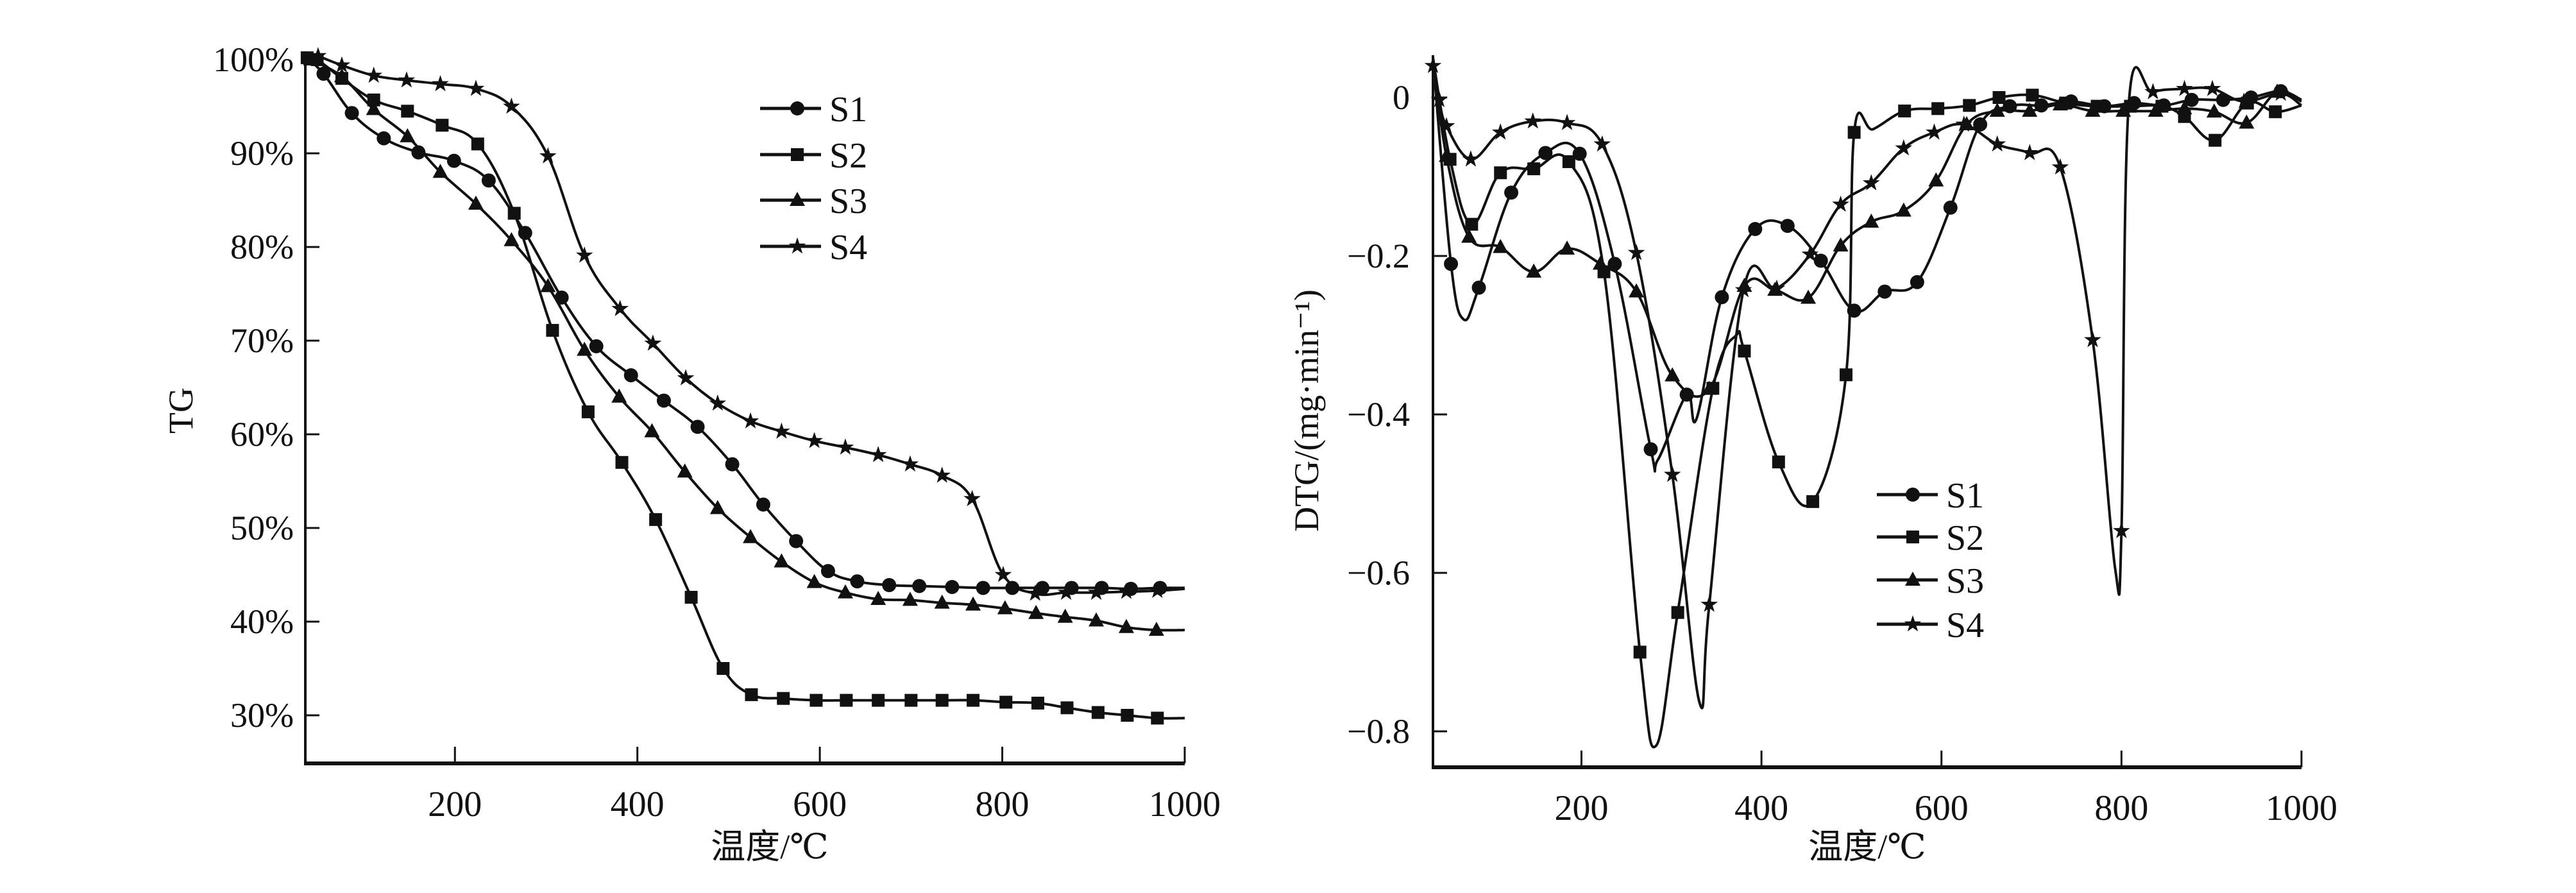 This screenshot has width=2576, height=893. I want to click on x-tick-label: 800, so click(1003, 804).